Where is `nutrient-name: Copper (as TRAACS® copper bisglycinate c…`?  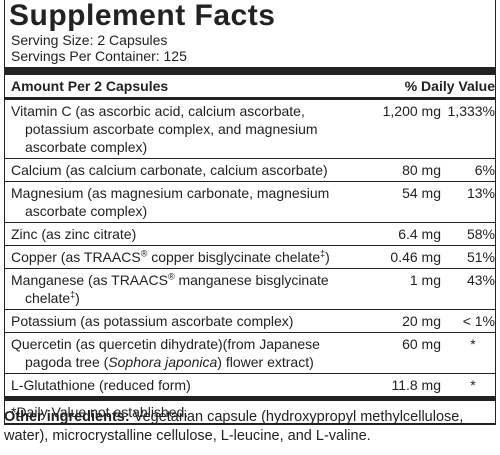
nutrient-name: Copper (as TRAACS® copper bisglycinate c… is located at coordinates (180, 257).